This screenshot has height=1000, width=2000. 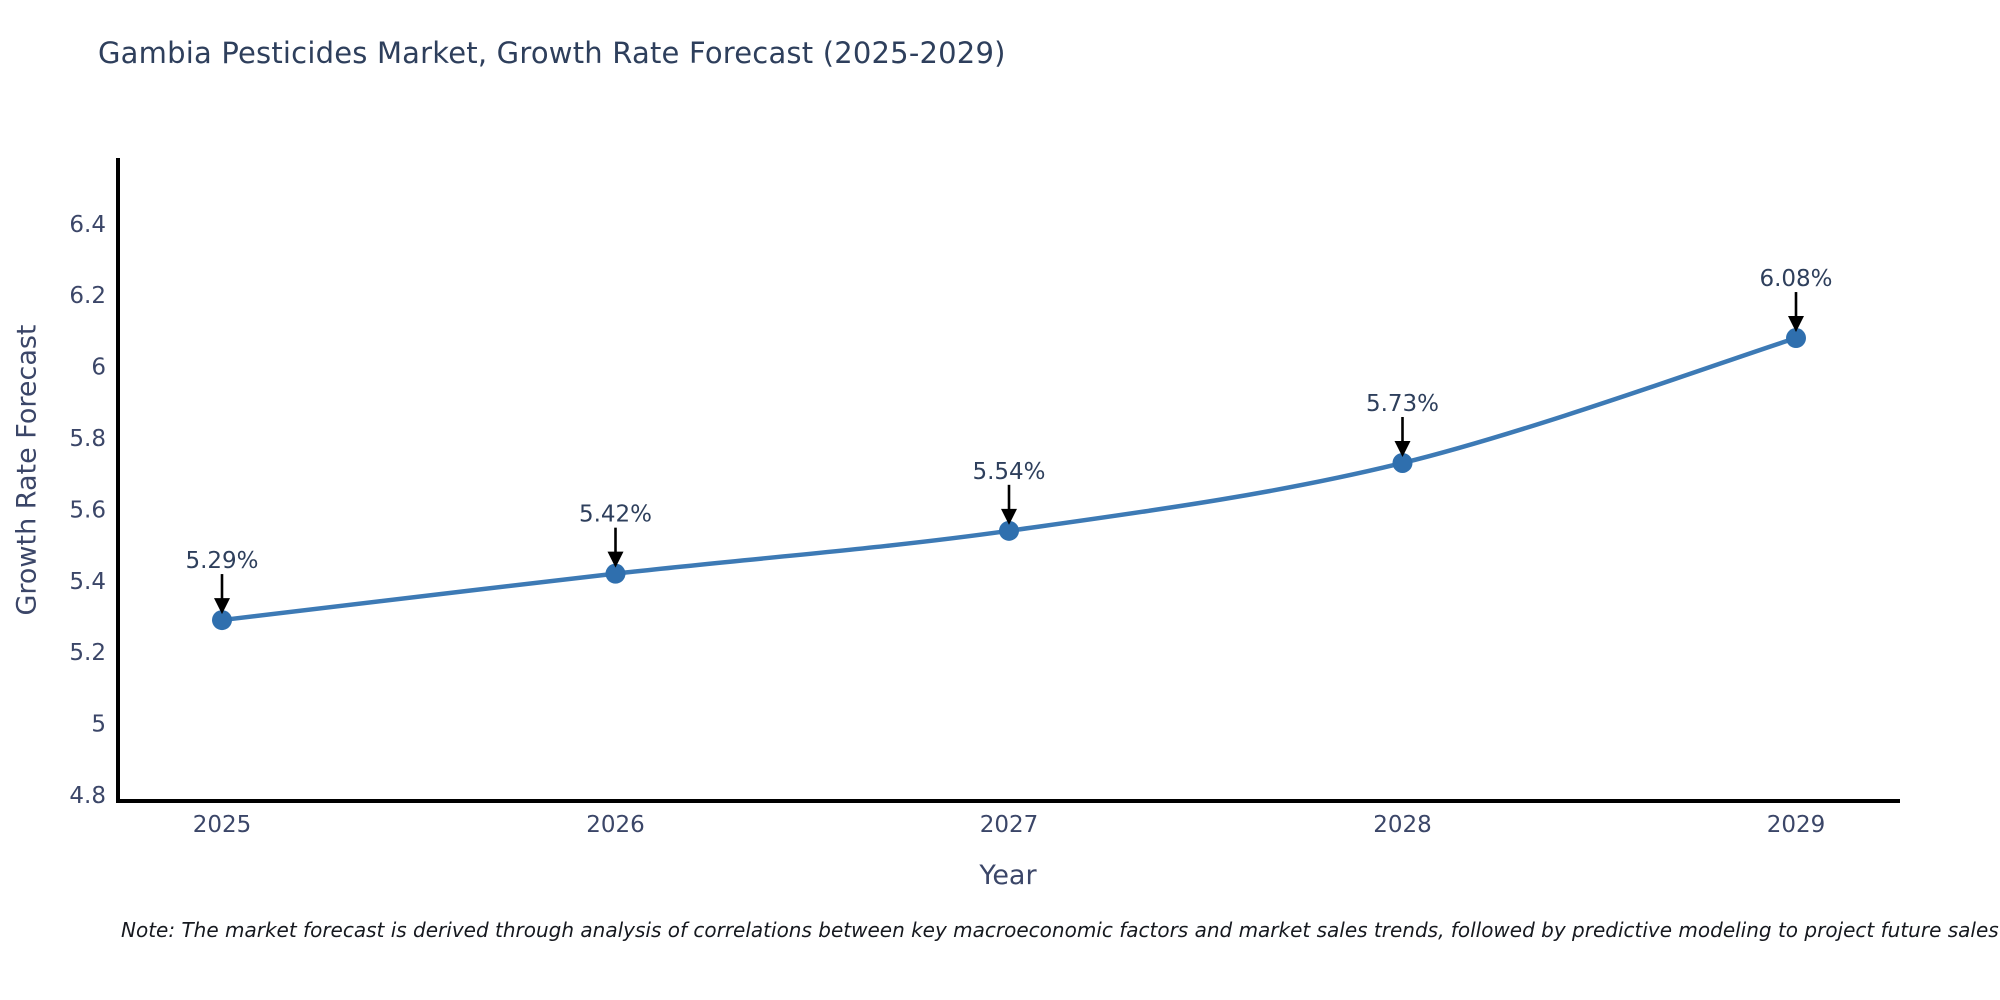 I want to click on point-value-label: 6.08%, so click(x=1795, y=279).